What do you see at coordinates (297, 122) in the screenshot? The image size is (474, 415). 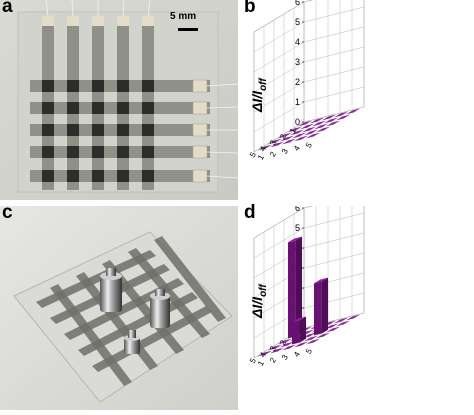 I see `z-tick-label: 0` at bounding box center [297, 122].